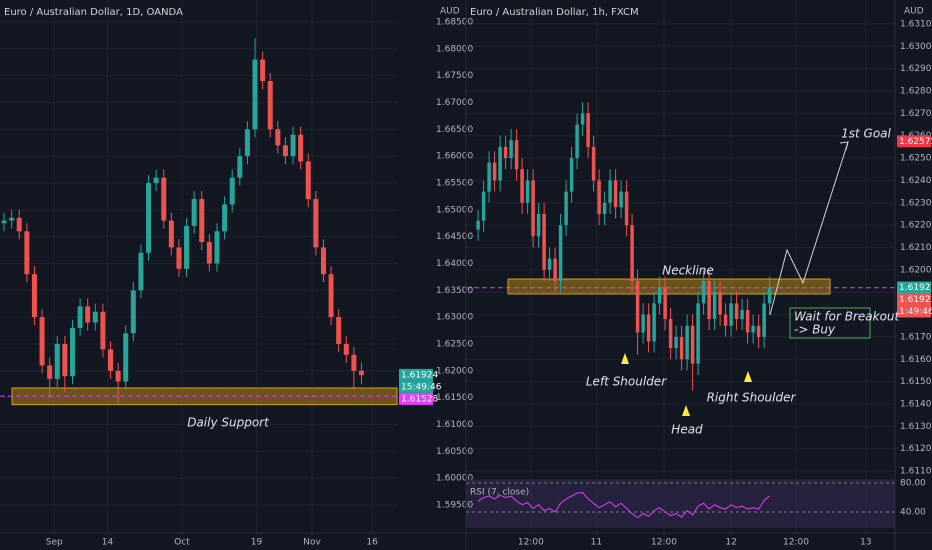 The width and height of the screenshot is (932, 550). What do you see at coordinates (830, 323) in the screenshot?
I see `callout-box` at bounding box center [830, 323].